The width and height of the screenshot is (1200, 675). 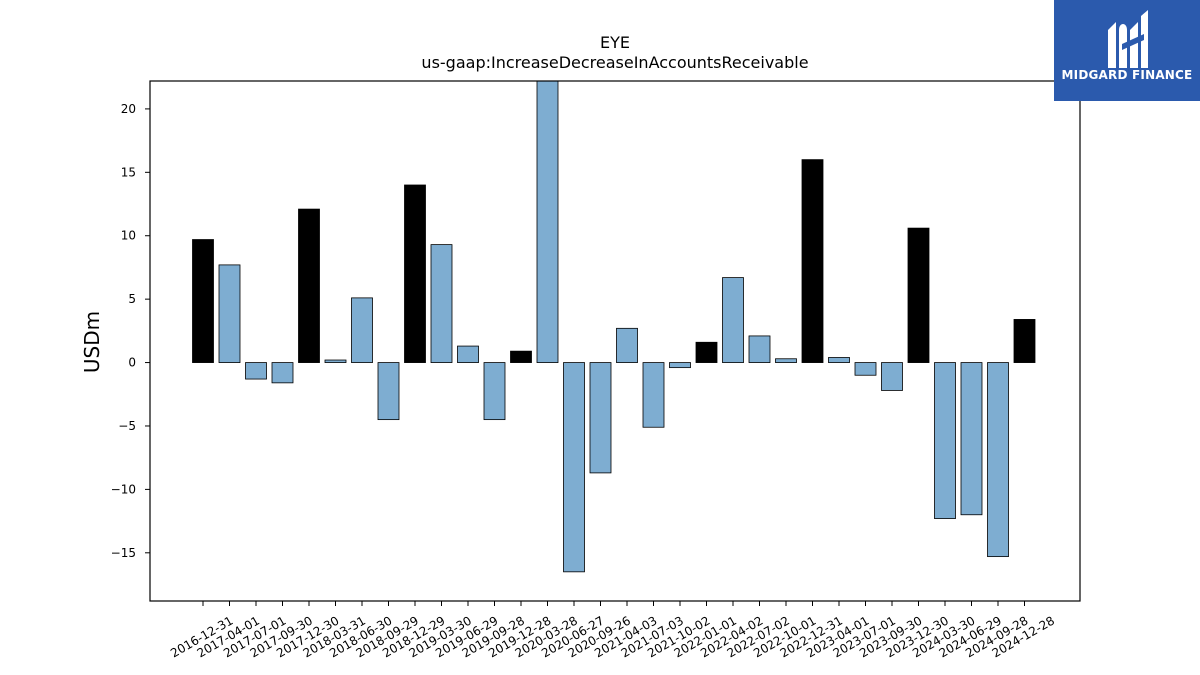 I want to click on y-tick-label: −10, so click(x=123, y=489).